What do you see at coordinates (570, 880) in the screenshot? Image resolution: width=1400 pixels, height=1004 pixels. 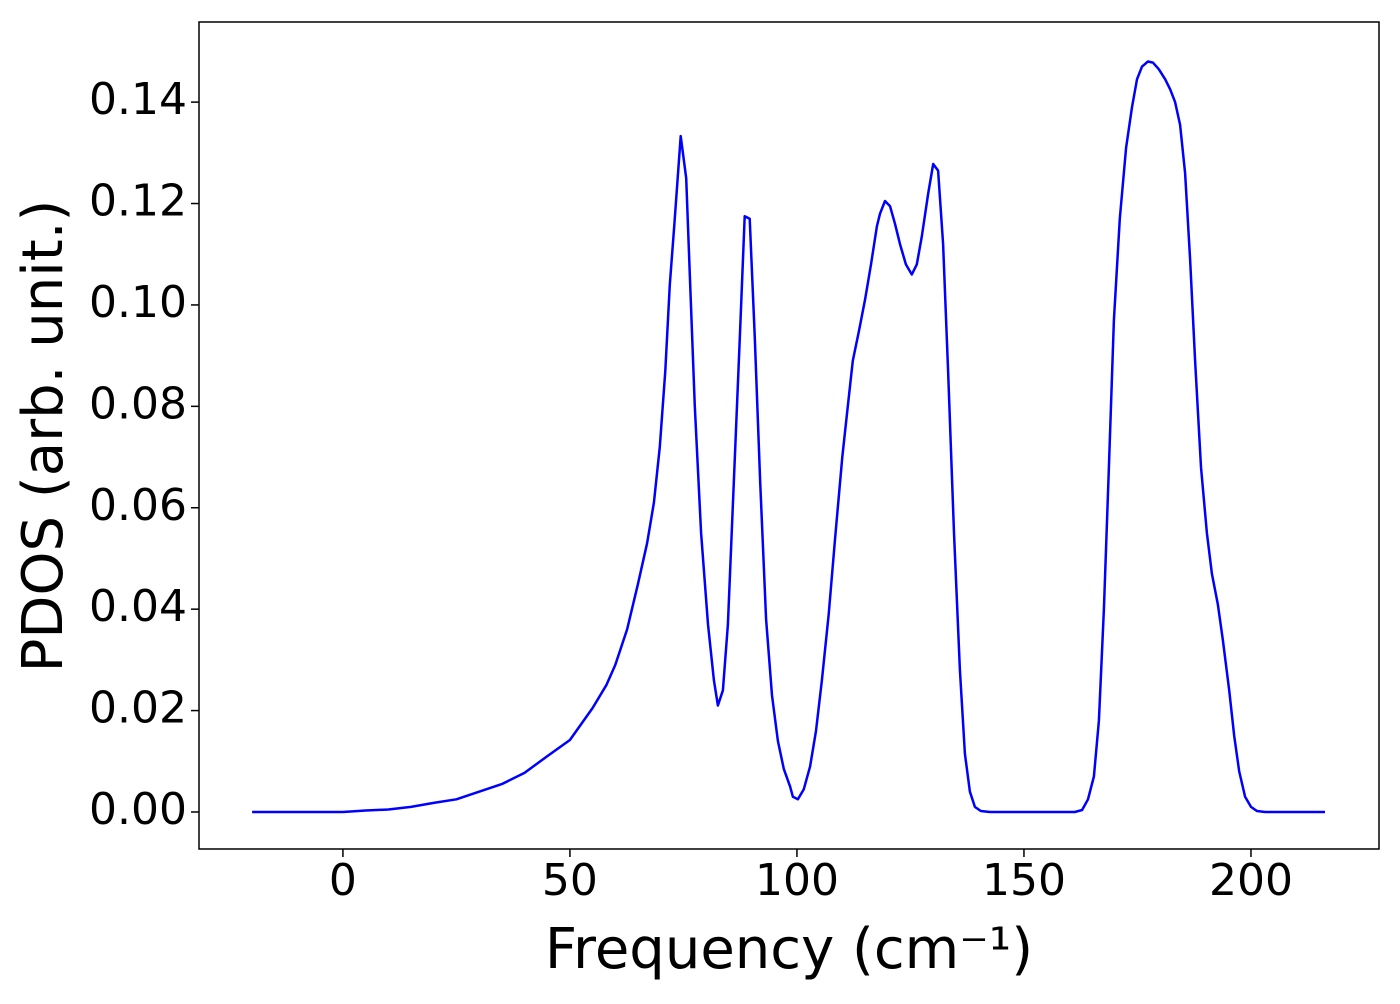 I see `x-tick-label: 50` at bounding box center [570, 880].